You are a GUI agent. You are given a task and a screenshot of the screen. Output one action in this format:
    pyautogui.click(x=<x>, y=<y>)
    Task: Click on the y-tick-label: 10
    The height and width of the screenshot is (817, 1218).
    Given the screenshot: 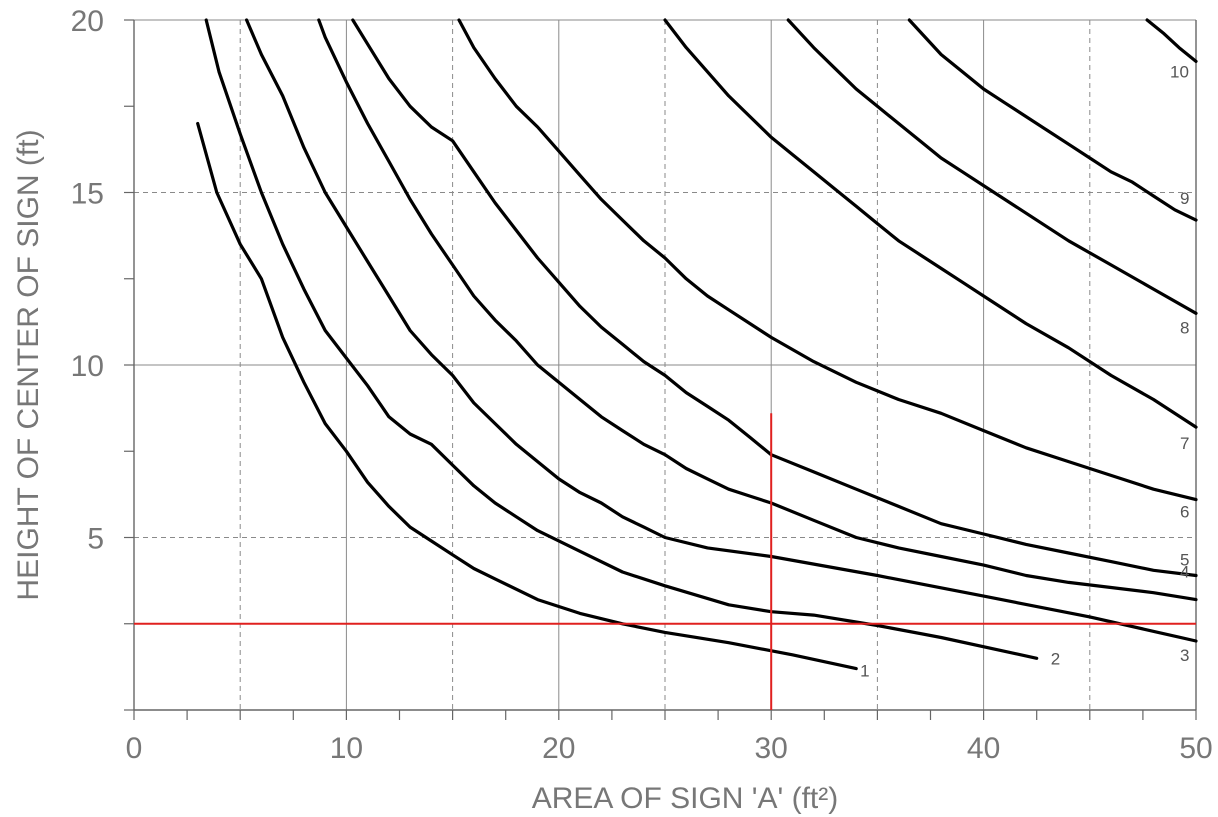 What is the action you would take?
    pyautogui.click(x=87, y=366)
    